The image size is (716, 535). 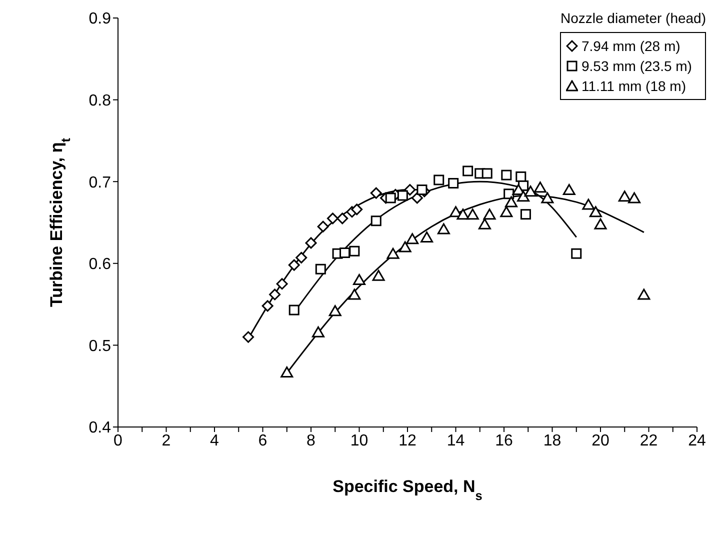 What do you see at coordinates (636, 66) in the screenshot?
I see `legend-label: 9.53 mm (23.5 m)` at bounding box center [636, 66].